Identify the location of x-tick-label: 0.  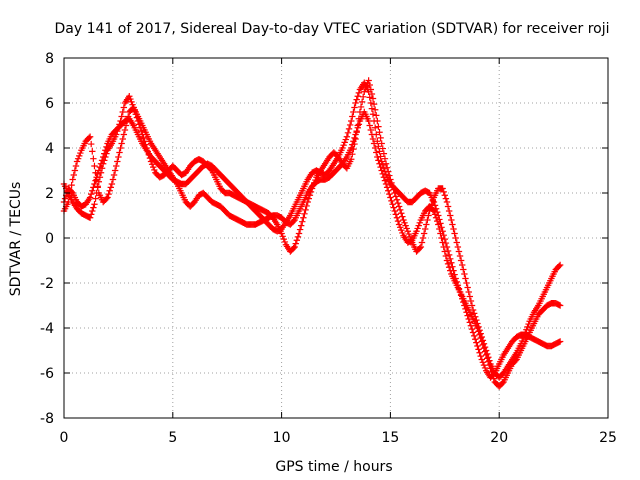
(64, 438).